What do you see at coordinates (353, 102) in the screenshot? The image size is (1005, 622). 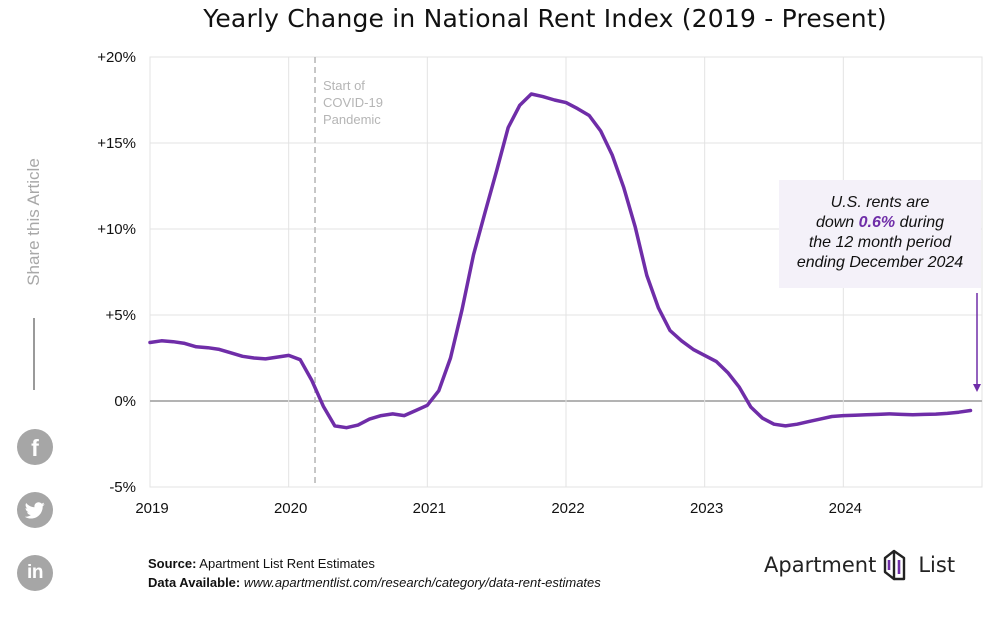 I see `covid-annotation-label: COVID-19` at bounding box center [353, 102].